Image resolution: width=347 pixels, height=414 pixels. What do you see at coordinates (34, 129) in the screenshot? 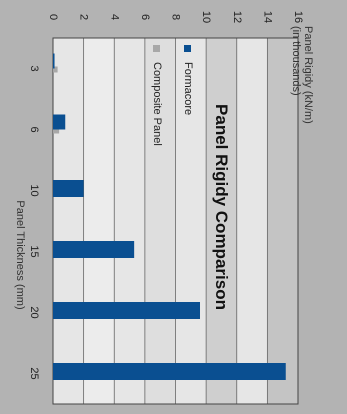
I see `category-tick-label: 6` at bounding box center [34, 129].